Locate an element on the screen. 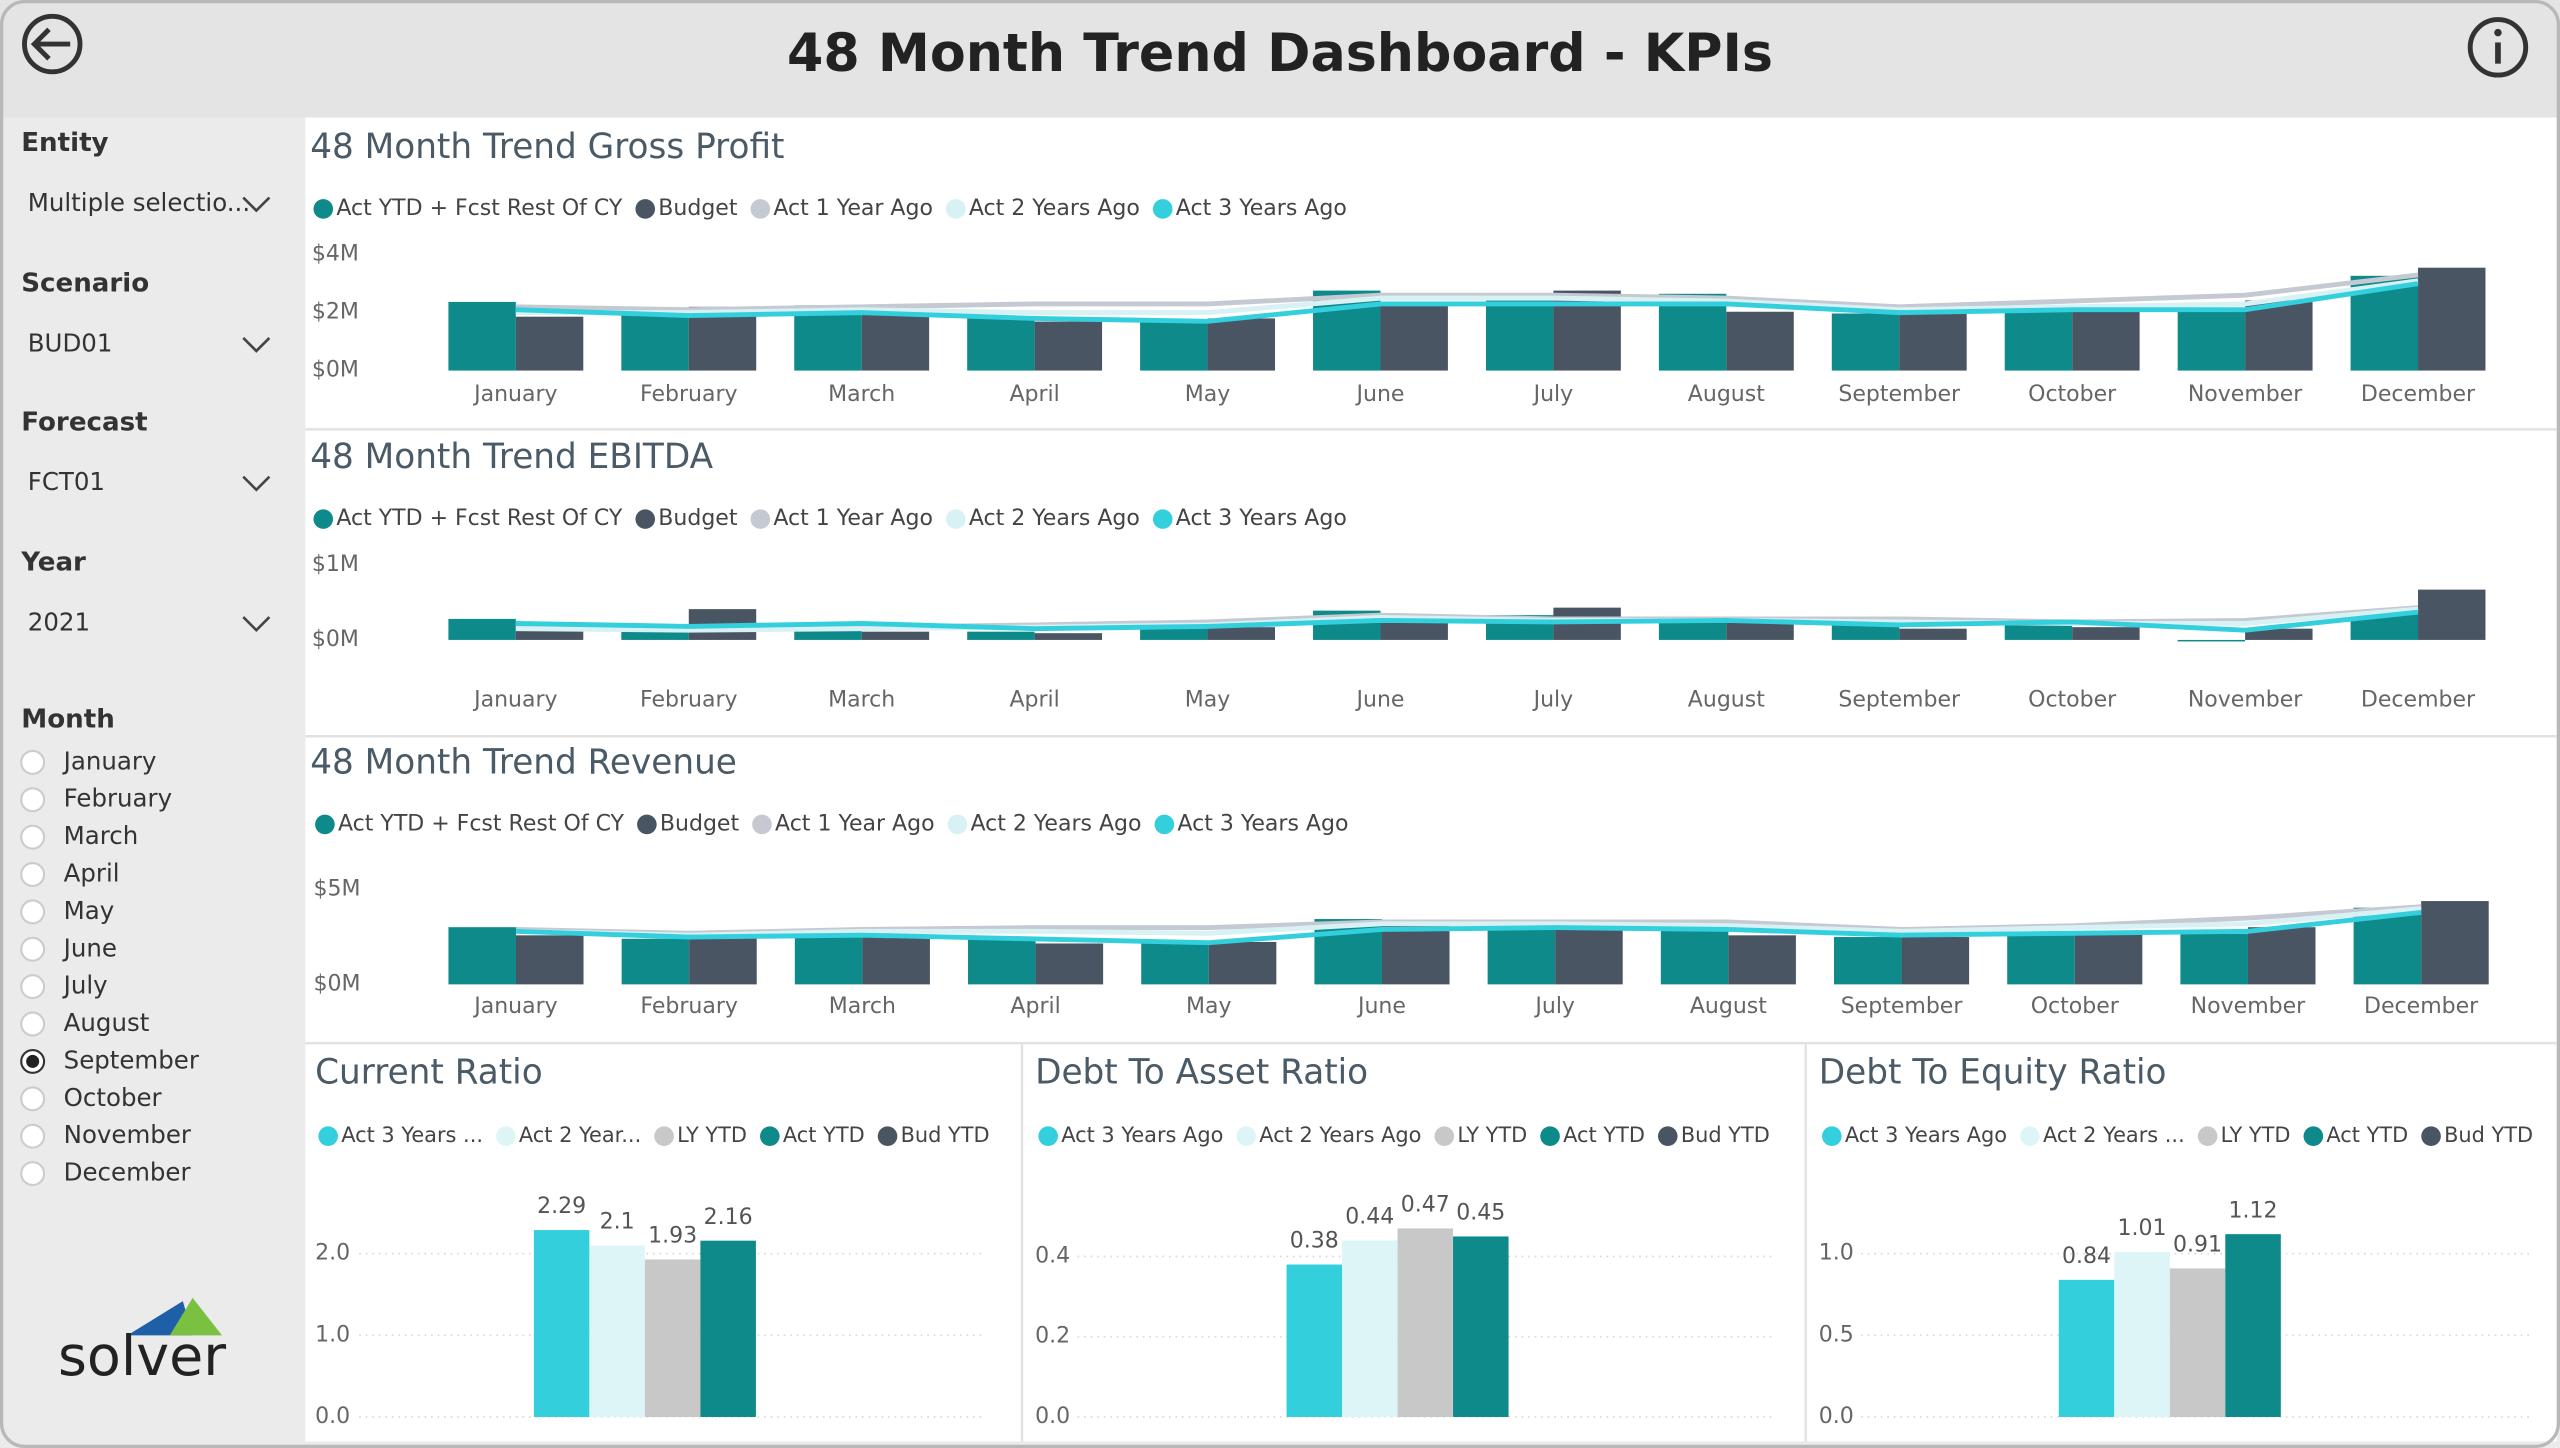 Image resolution: width=2560 pixels, height=1448 pixels. filter-label: Scenario is located at coordinates (85, 284).